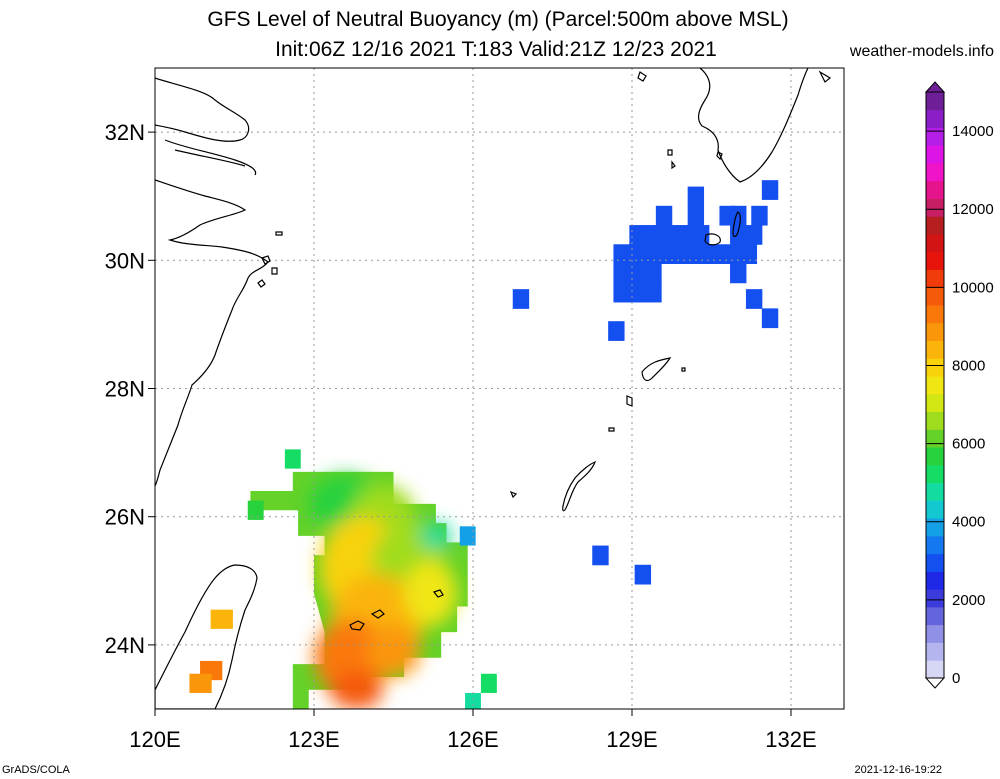 This screenshot has height=779, width=1000. Describe the element at coordinates (973, 209) in the screenshot. I see `colorbar-label: 12000` at that location.